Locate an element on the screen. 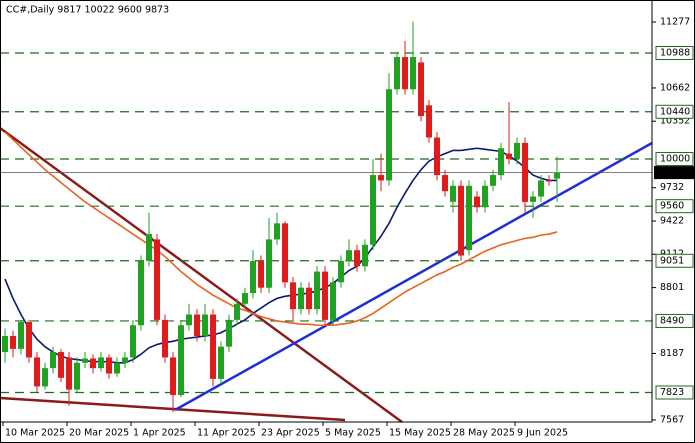  y-tick-label: 11277 is located at coordinates (675, 21).